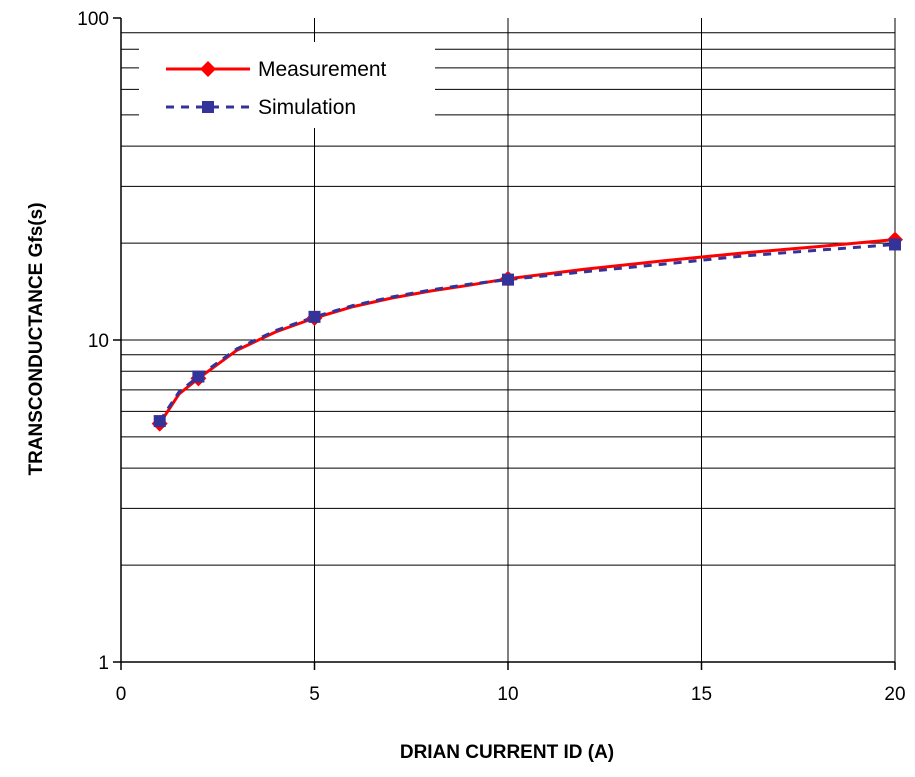  I want to click on y-tick-label: 10, so click(98, 341).